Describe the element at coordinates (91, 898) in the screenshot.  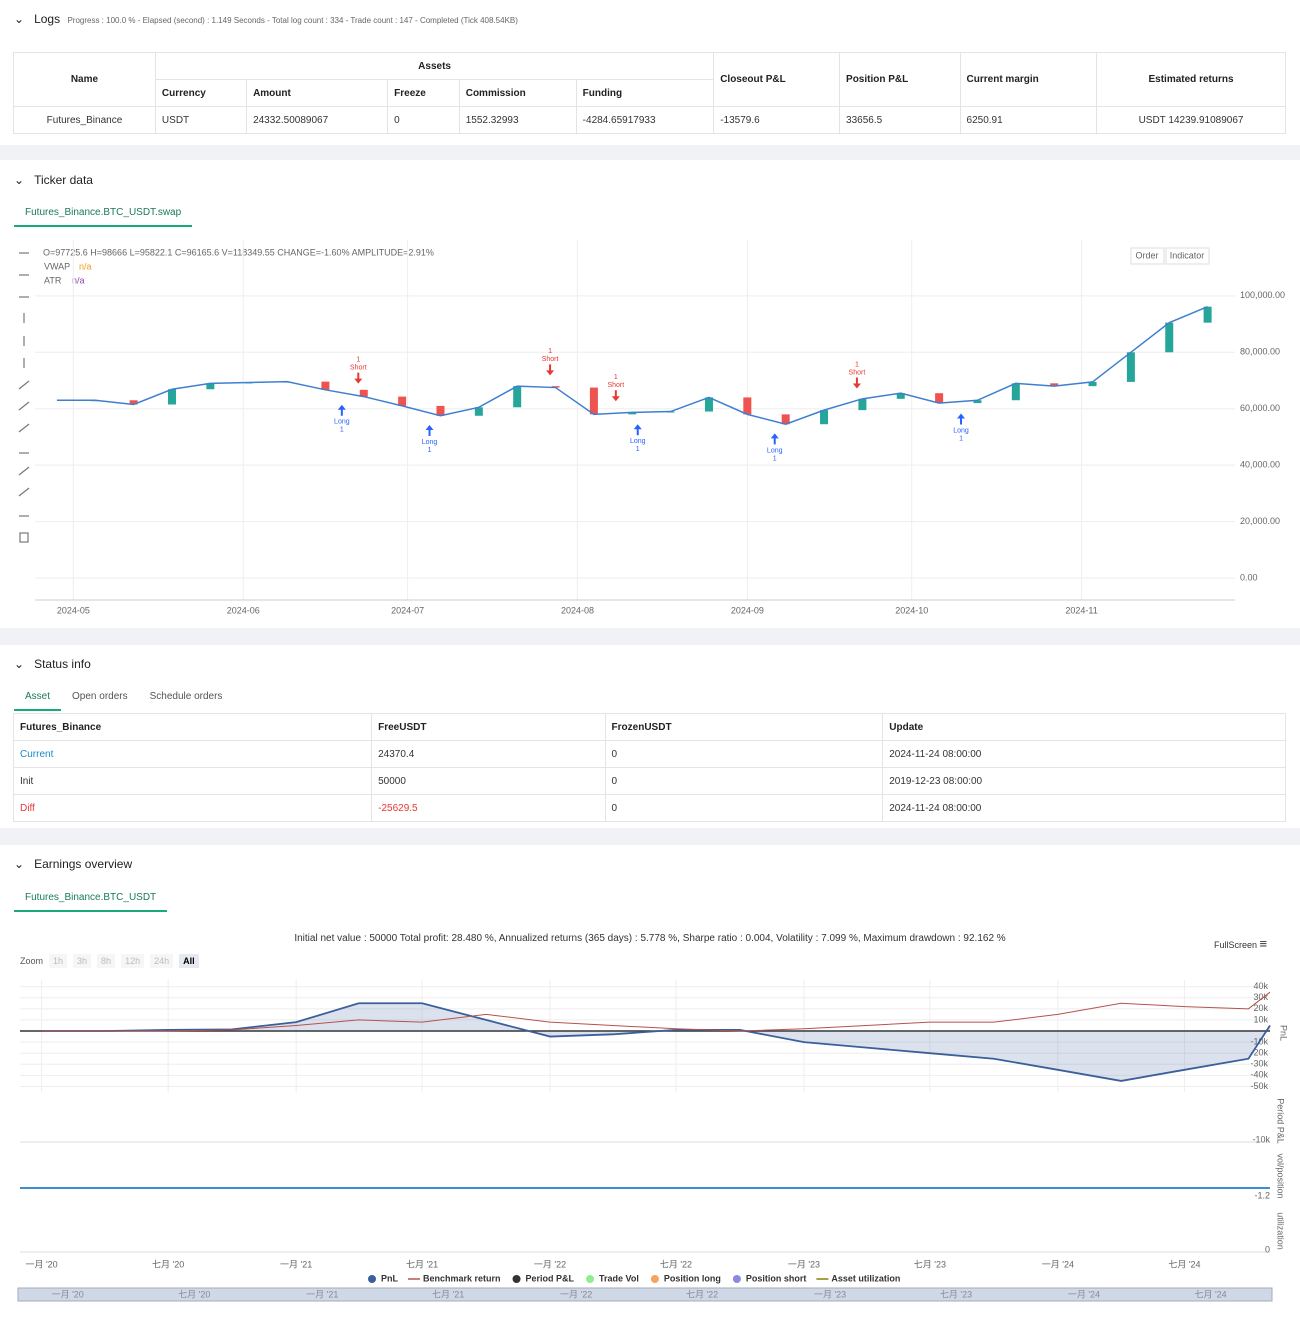
I see `earnings-tab: Futures_Binance.BTC_USDT` at that location.